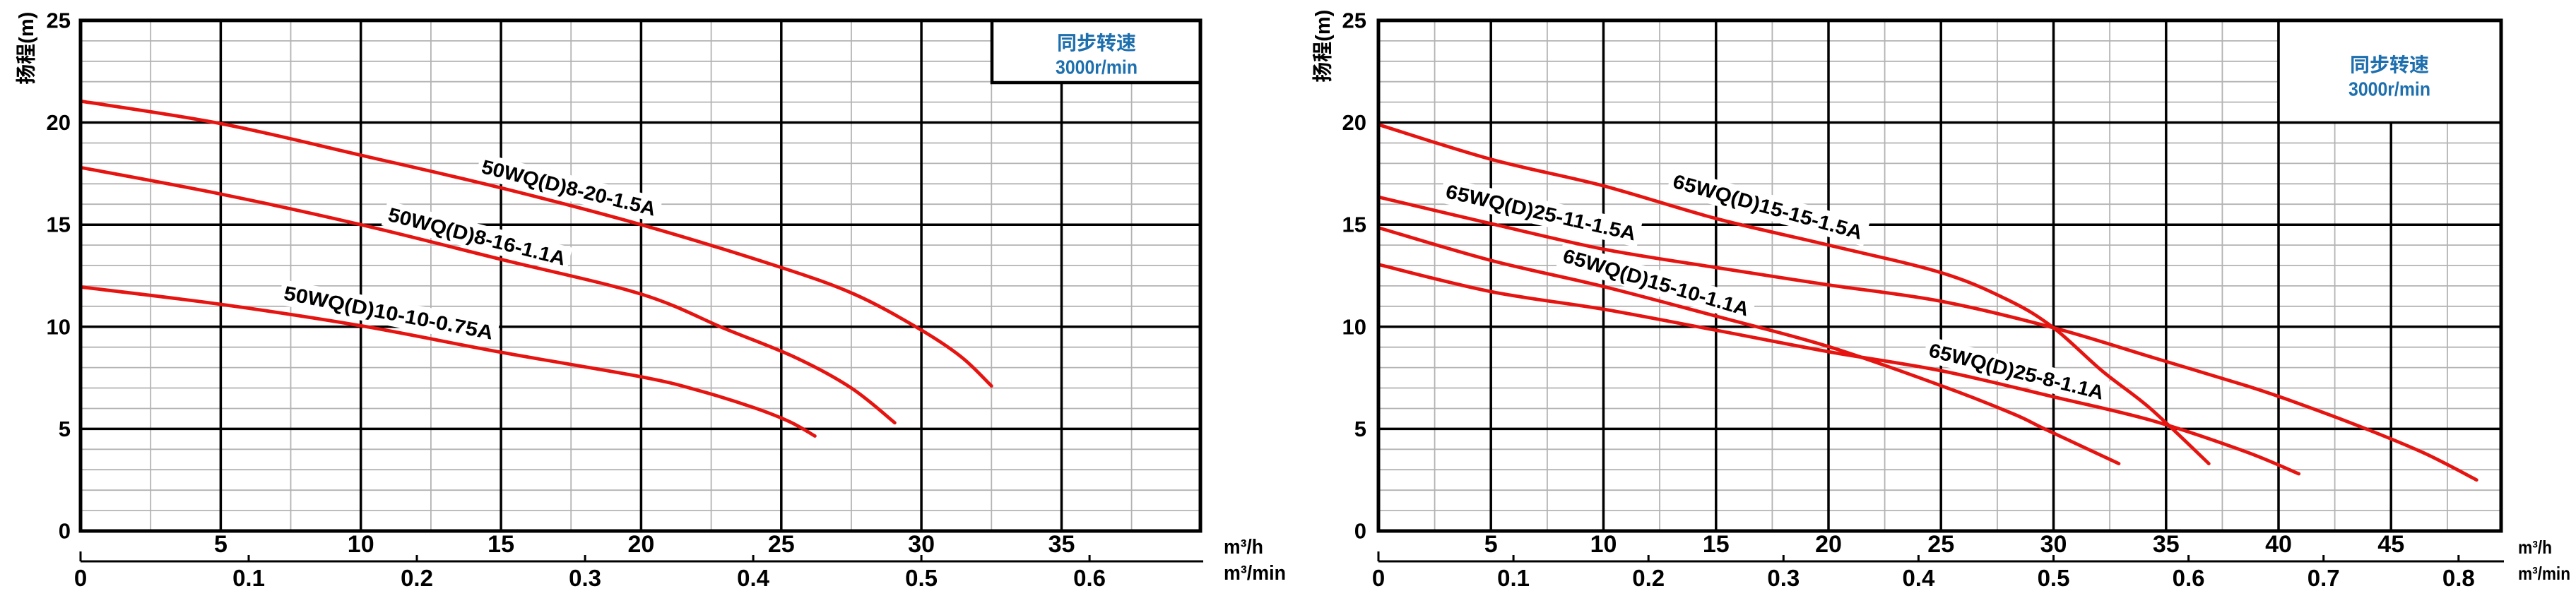 The height and width of the screenshot is (591, 2576). Describe the element at coordinates (2390, 544) in the screenshot. I see `svg-text: 45` at that location.